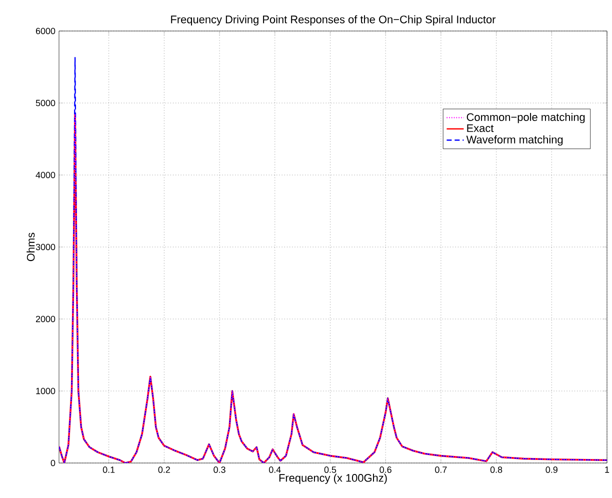 The height and width of the screenshot is (498, 612). I want to click on y-tick-label: 1000, so click(46, 391).